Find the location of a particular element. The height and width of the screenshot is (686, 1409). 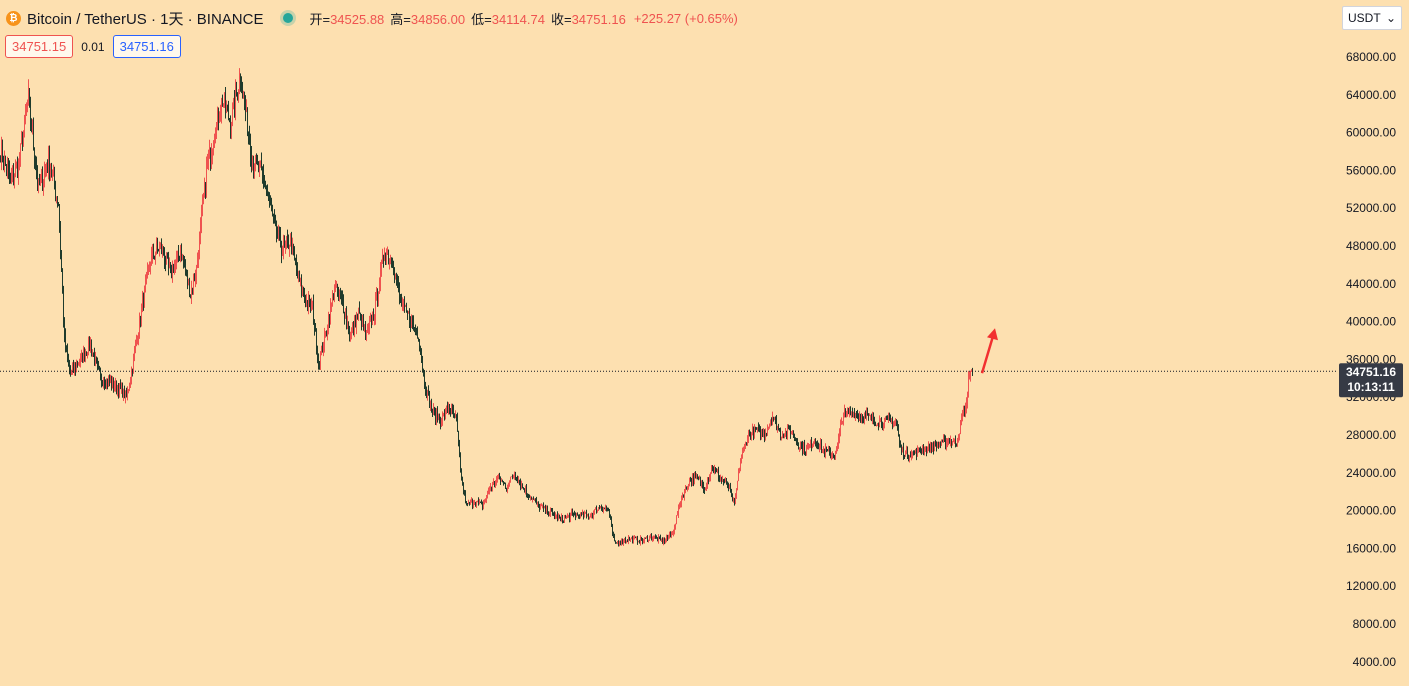

currency-select: USDT ⌄ is located at coordinates (1372, 18).